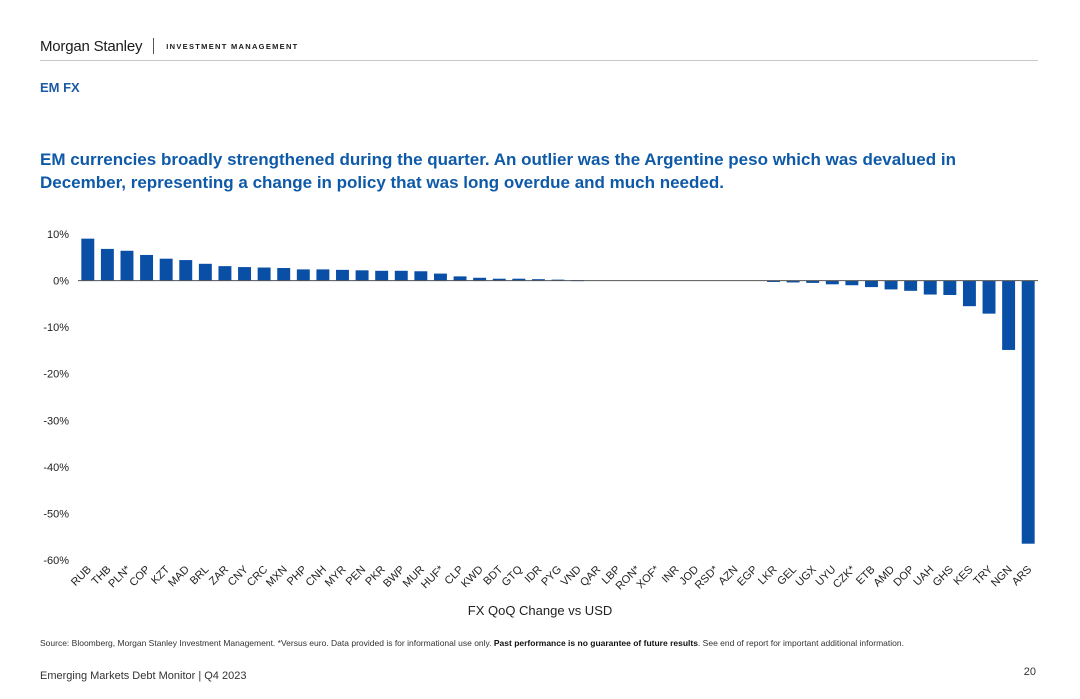 Image resolution: width=1080 pixels, height=699 pixels. What do you see at coordinates (297, 576) in the screenshot?
I see `x-tick-label: PHP` at bounding box center [297, 576].